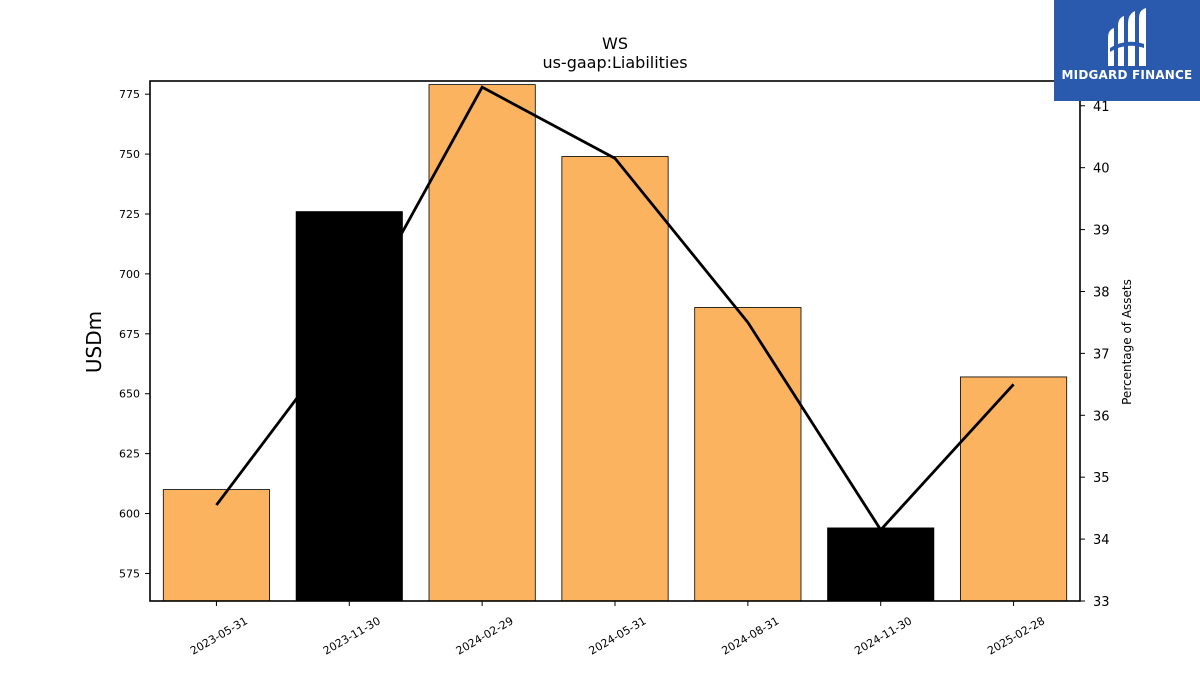 This screenshot has height=675, width=1200. What do you see at coordinates (750, 635) in the screenshot?
I see `x-tick-label: 2024-08-31` at bounding box center [750, 635].